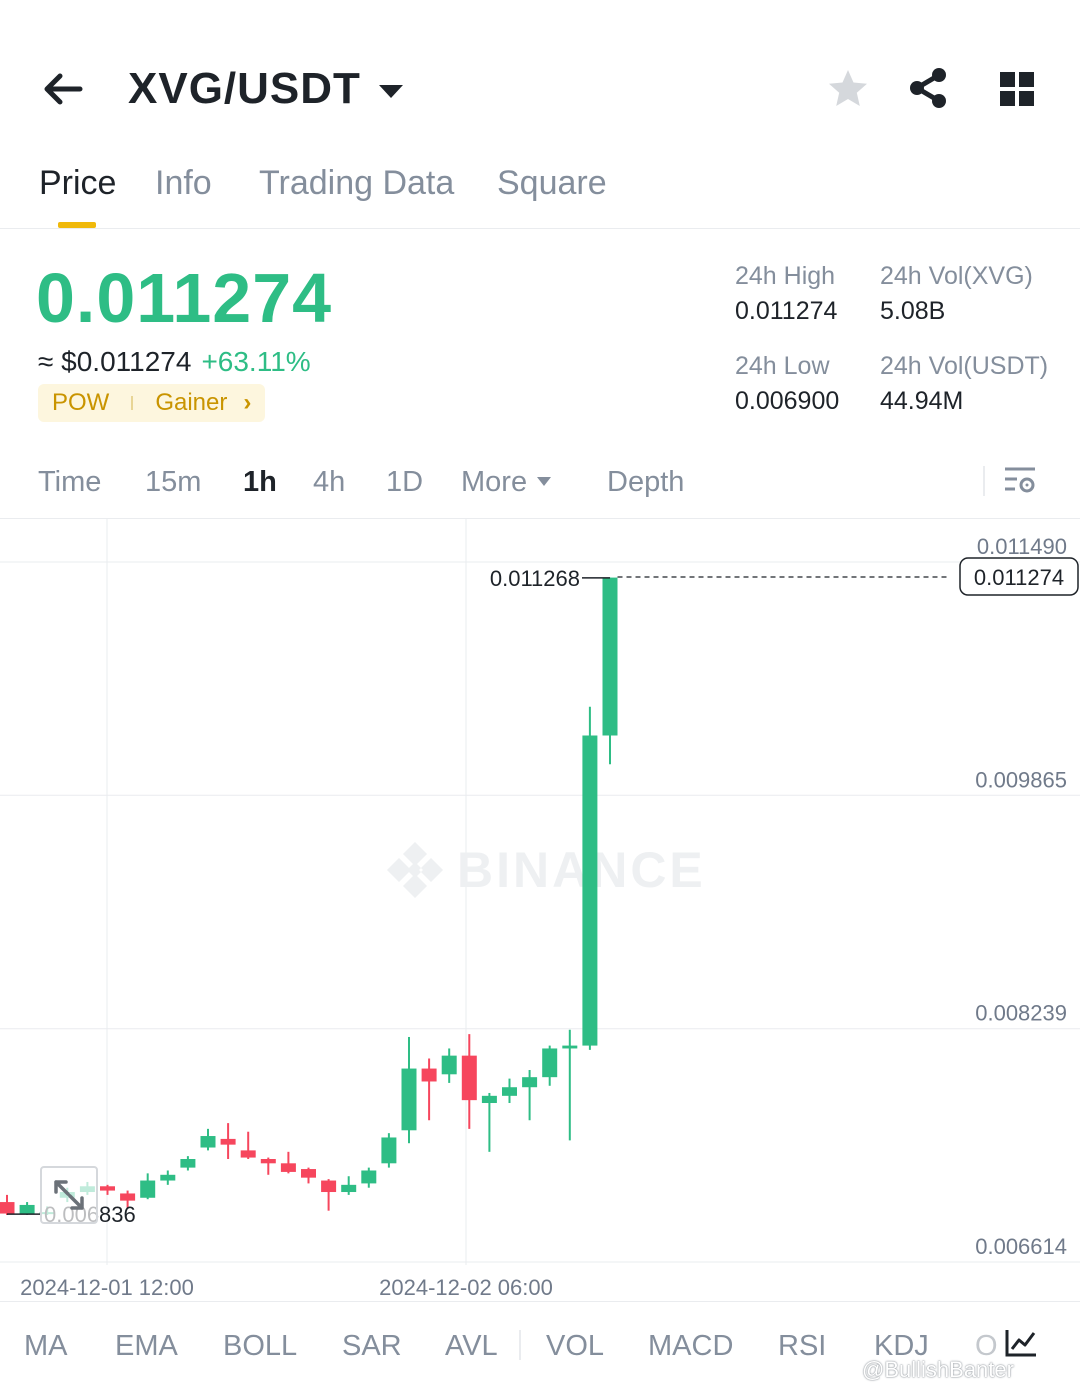  I want to click on last-price-label: 0.011274, so click(1019, 577).